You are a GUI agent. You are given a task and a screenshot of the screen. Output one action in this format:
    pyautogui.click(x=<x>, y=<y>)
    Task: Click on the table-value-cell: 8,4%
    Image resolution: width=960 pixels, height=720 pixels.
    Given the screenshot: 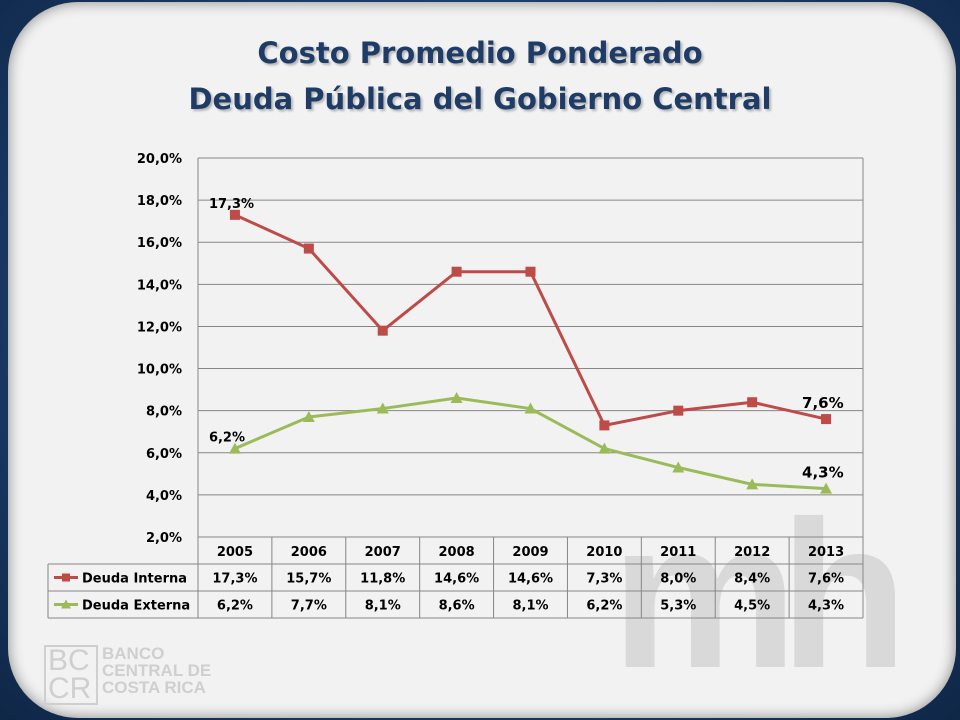 What is the action you would take?
    pyautogui.click(x=752, y=579)
    